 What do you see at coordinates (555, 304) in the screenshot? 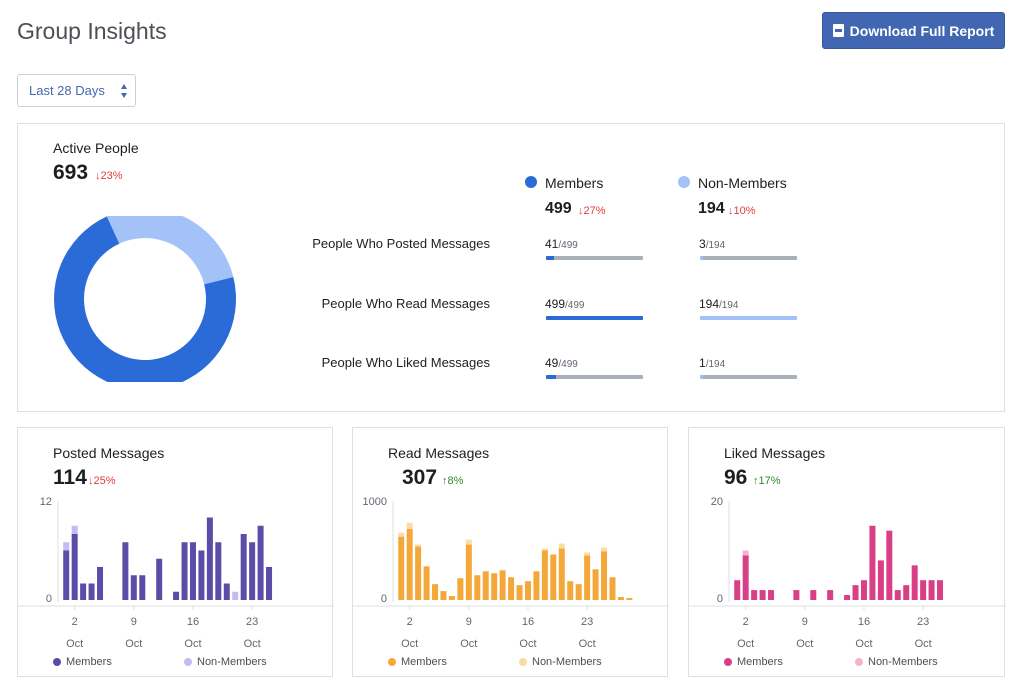
I see `ratio-num: 499` at bounding box center [555, 304].